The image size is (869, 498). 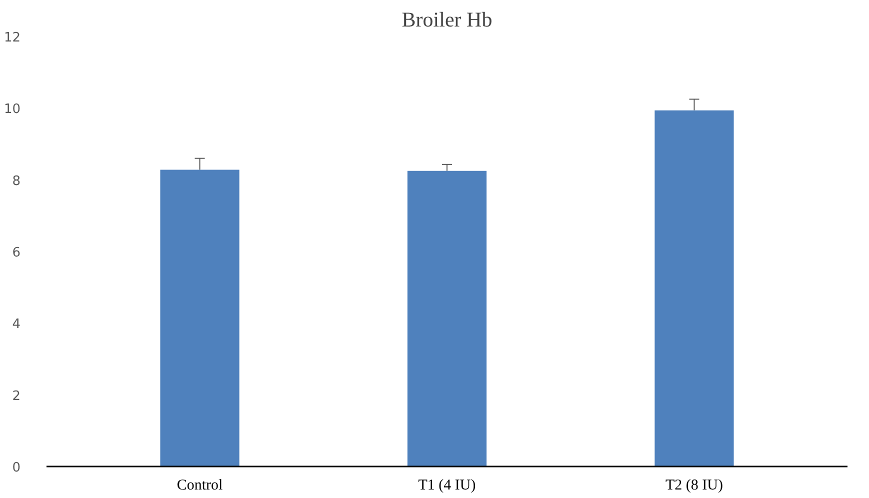 I want to click on x-tick-label: Control, so click(x=199, y=486).